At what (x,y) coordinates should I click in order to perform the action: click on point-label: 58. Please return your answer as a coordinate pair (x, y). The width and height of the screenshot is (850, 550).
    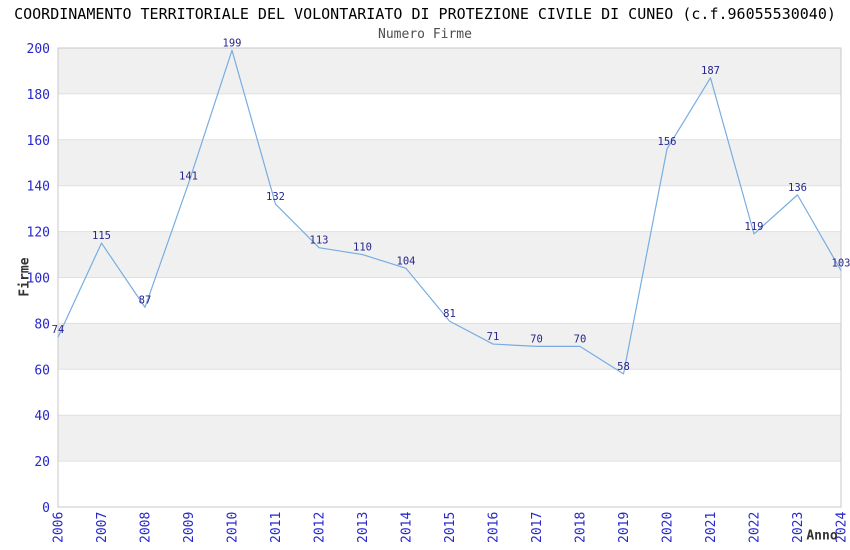
    Looking at the image, I should click on (623, 367).